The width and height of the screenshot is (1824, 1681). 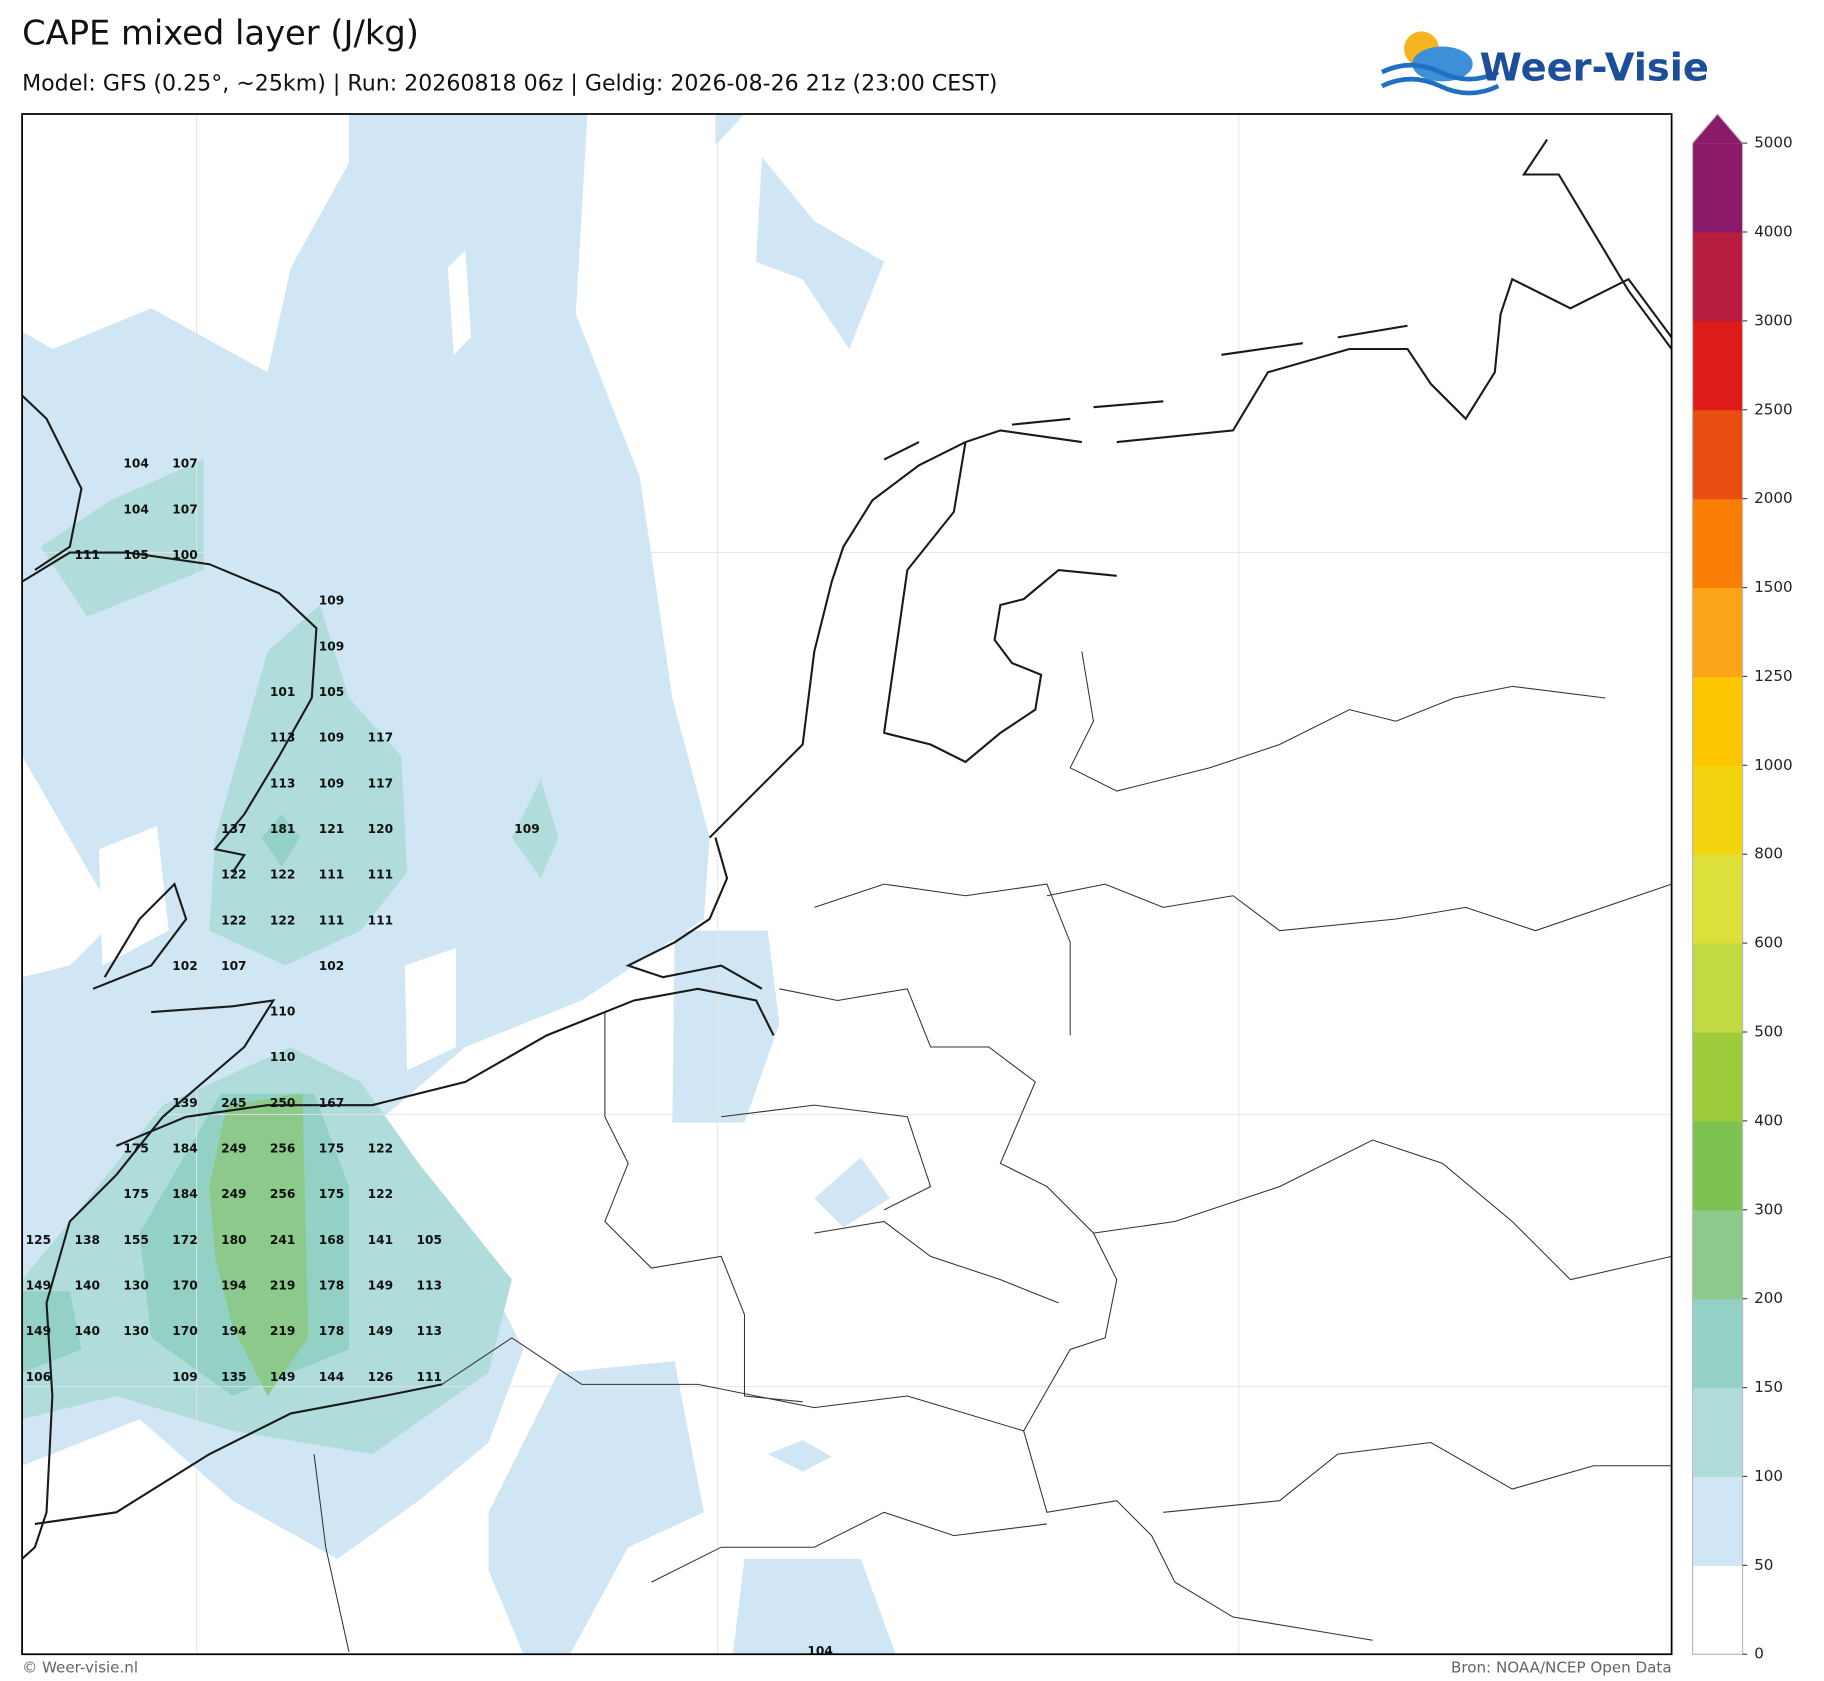 I want to click on cape-value: 144, so click(x=331, y=1377).